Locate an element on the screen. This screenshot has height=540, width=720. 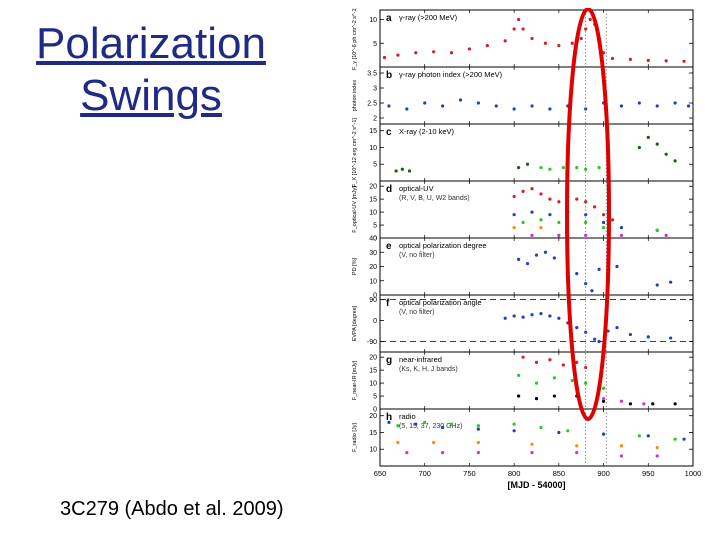
x-tick-label: 700 is located at coordinates (424, 473).